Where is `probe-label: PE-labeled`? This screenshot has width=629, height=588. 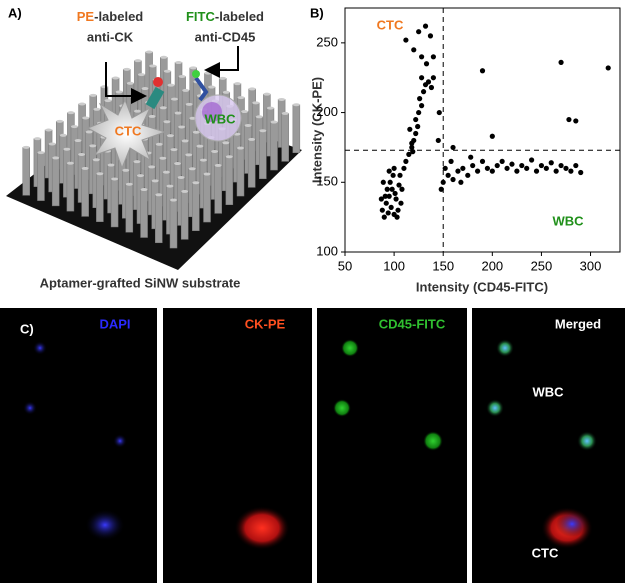
probe-label: PE-labeled is located at coordinates (110, 16).